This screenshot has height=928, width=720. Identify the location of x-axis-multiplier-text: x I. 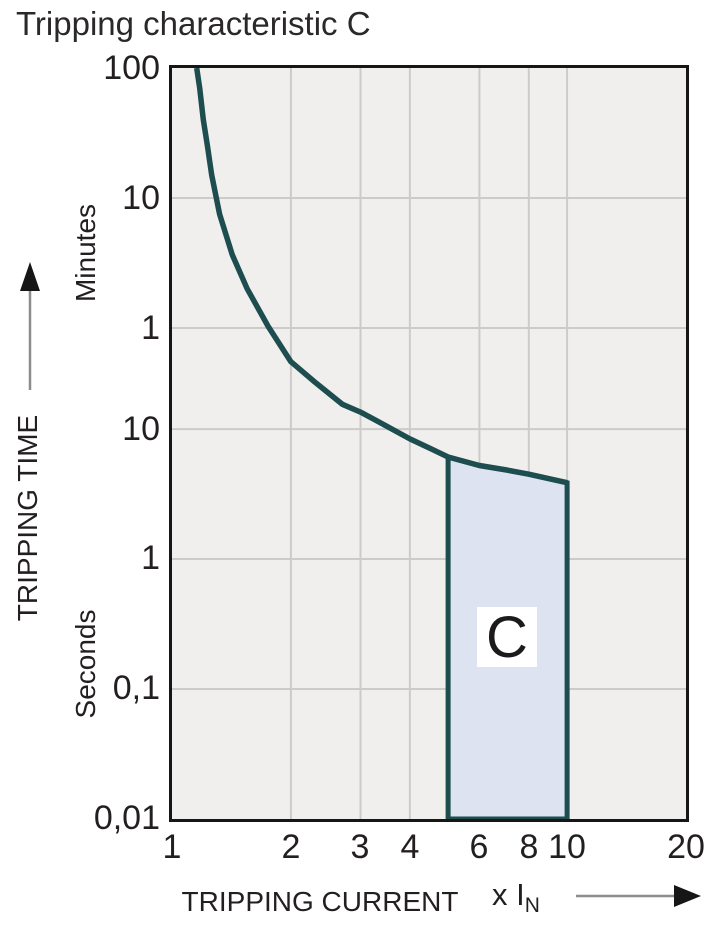
(508, 894).